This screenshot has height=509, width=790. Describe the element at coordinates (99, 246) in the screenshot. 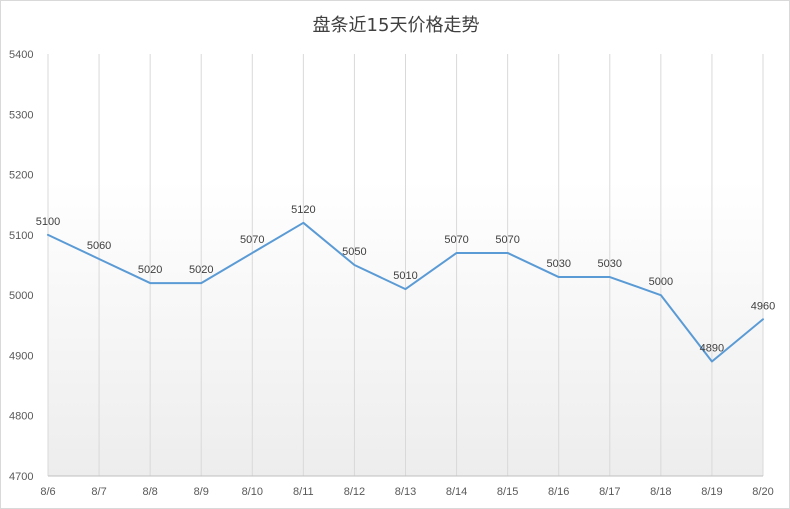

I see `data-label: 5060` at that location.